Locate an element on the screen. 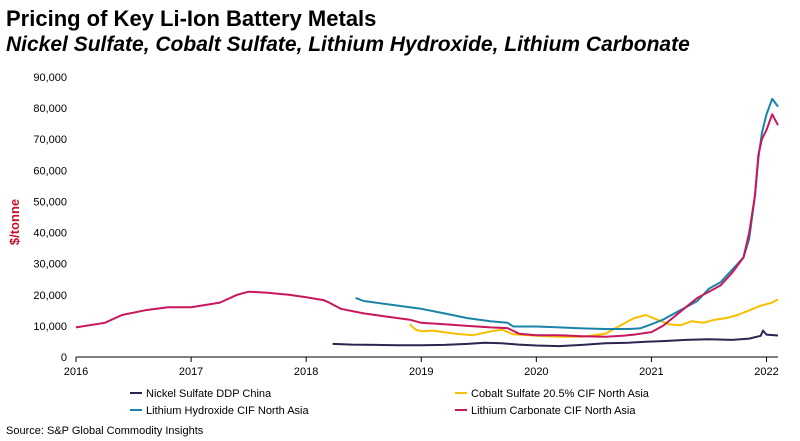 This screenshot has height=441, width=800. x-tick-label: 2019 is located at coordinates (421, 372).